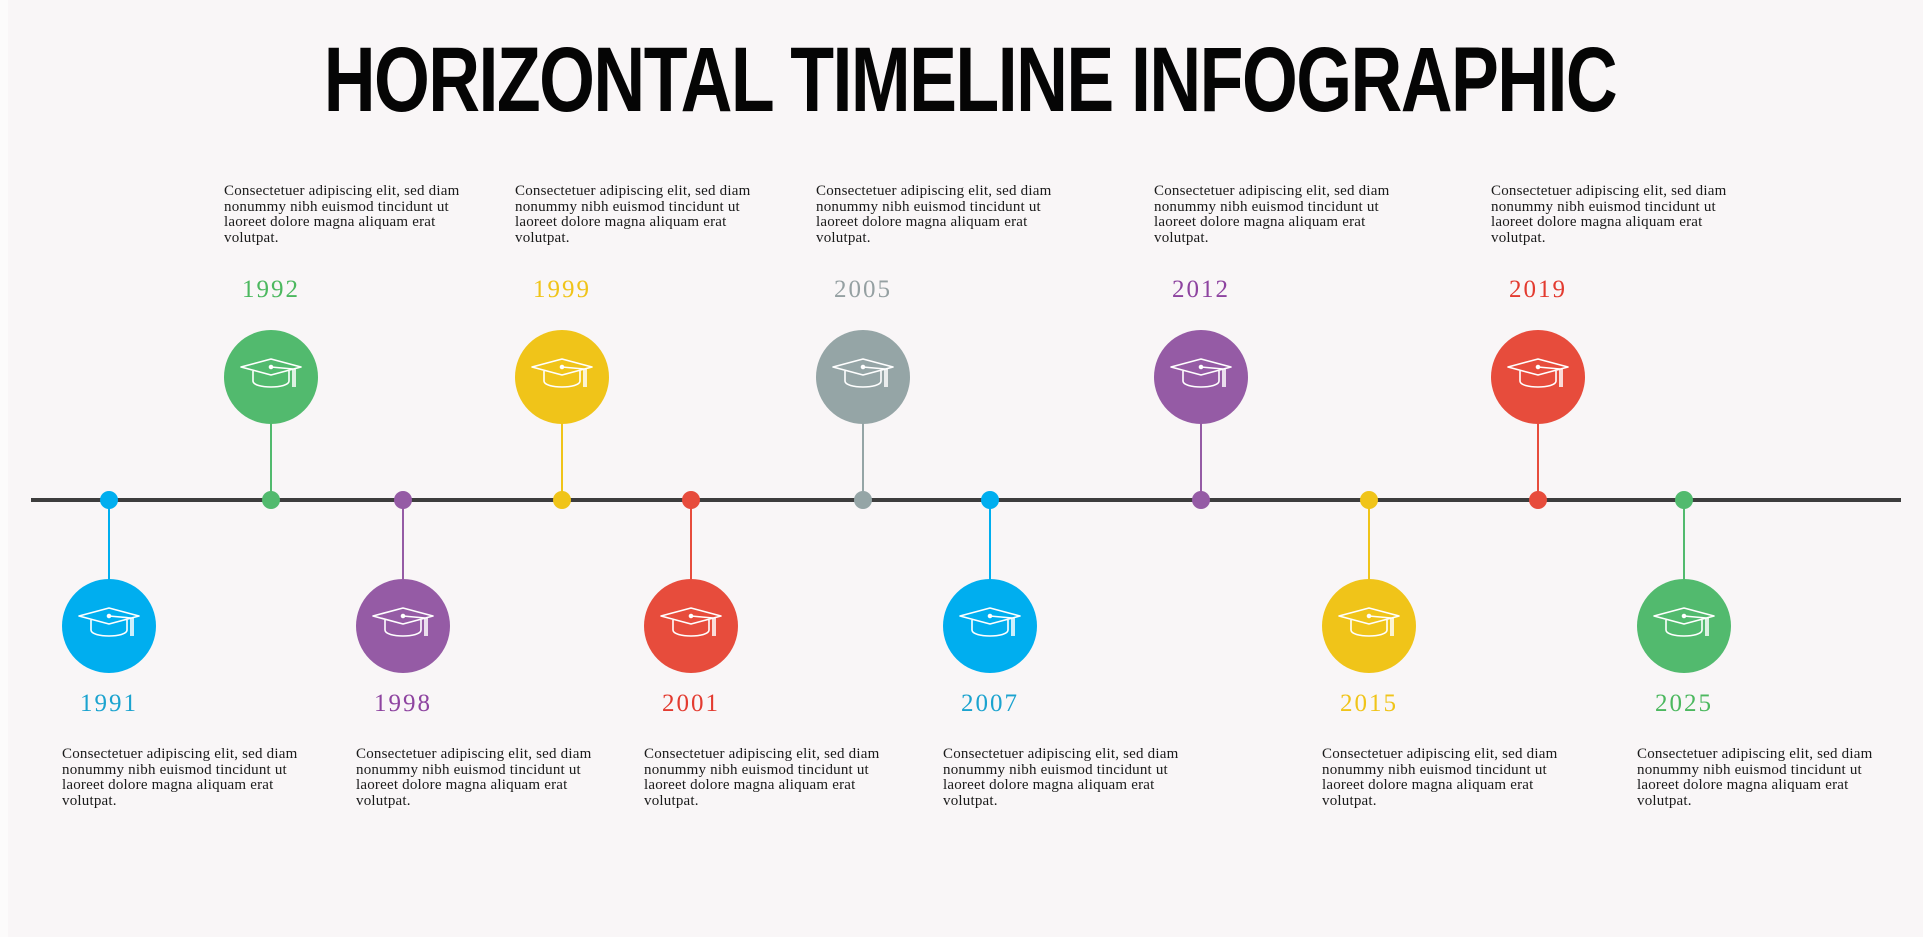 The width and height of the screenshot is (1923, 937). I want to click on event-year: 1991, so click(109, 703).